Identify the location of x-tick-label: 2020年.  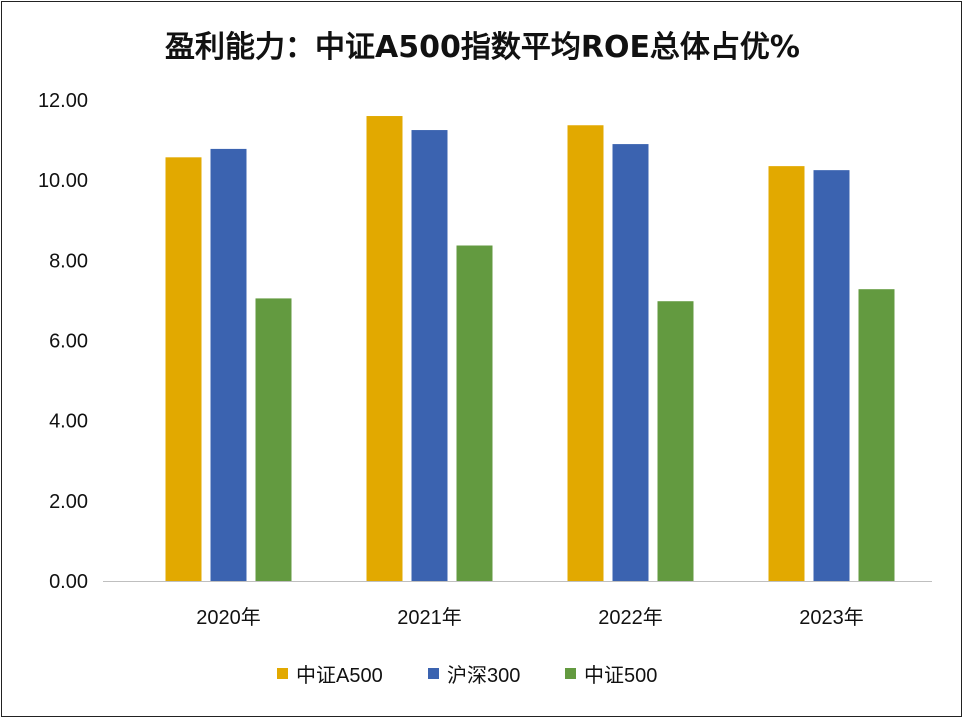
(228, 617).